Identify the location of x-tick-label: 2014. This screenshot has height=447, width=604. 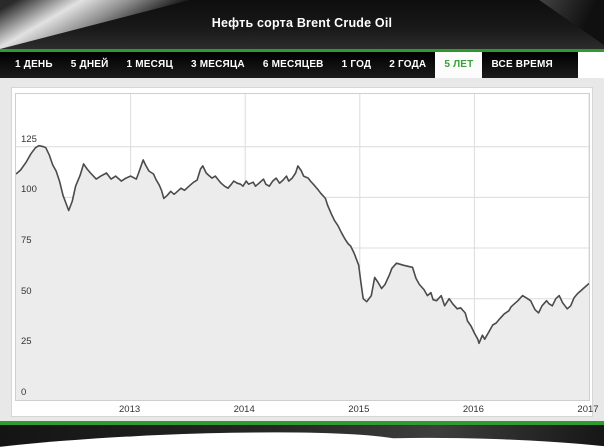
(244, 409).